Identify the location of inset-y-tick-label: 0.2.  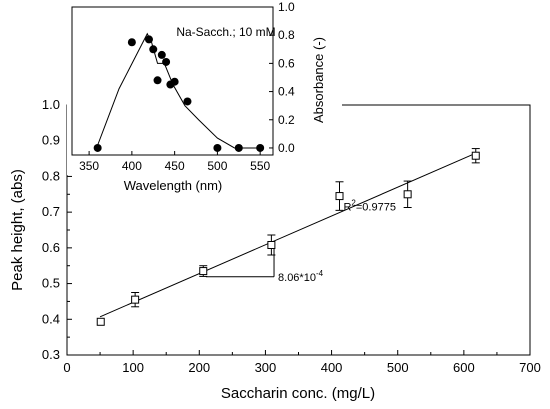
(286, 120).